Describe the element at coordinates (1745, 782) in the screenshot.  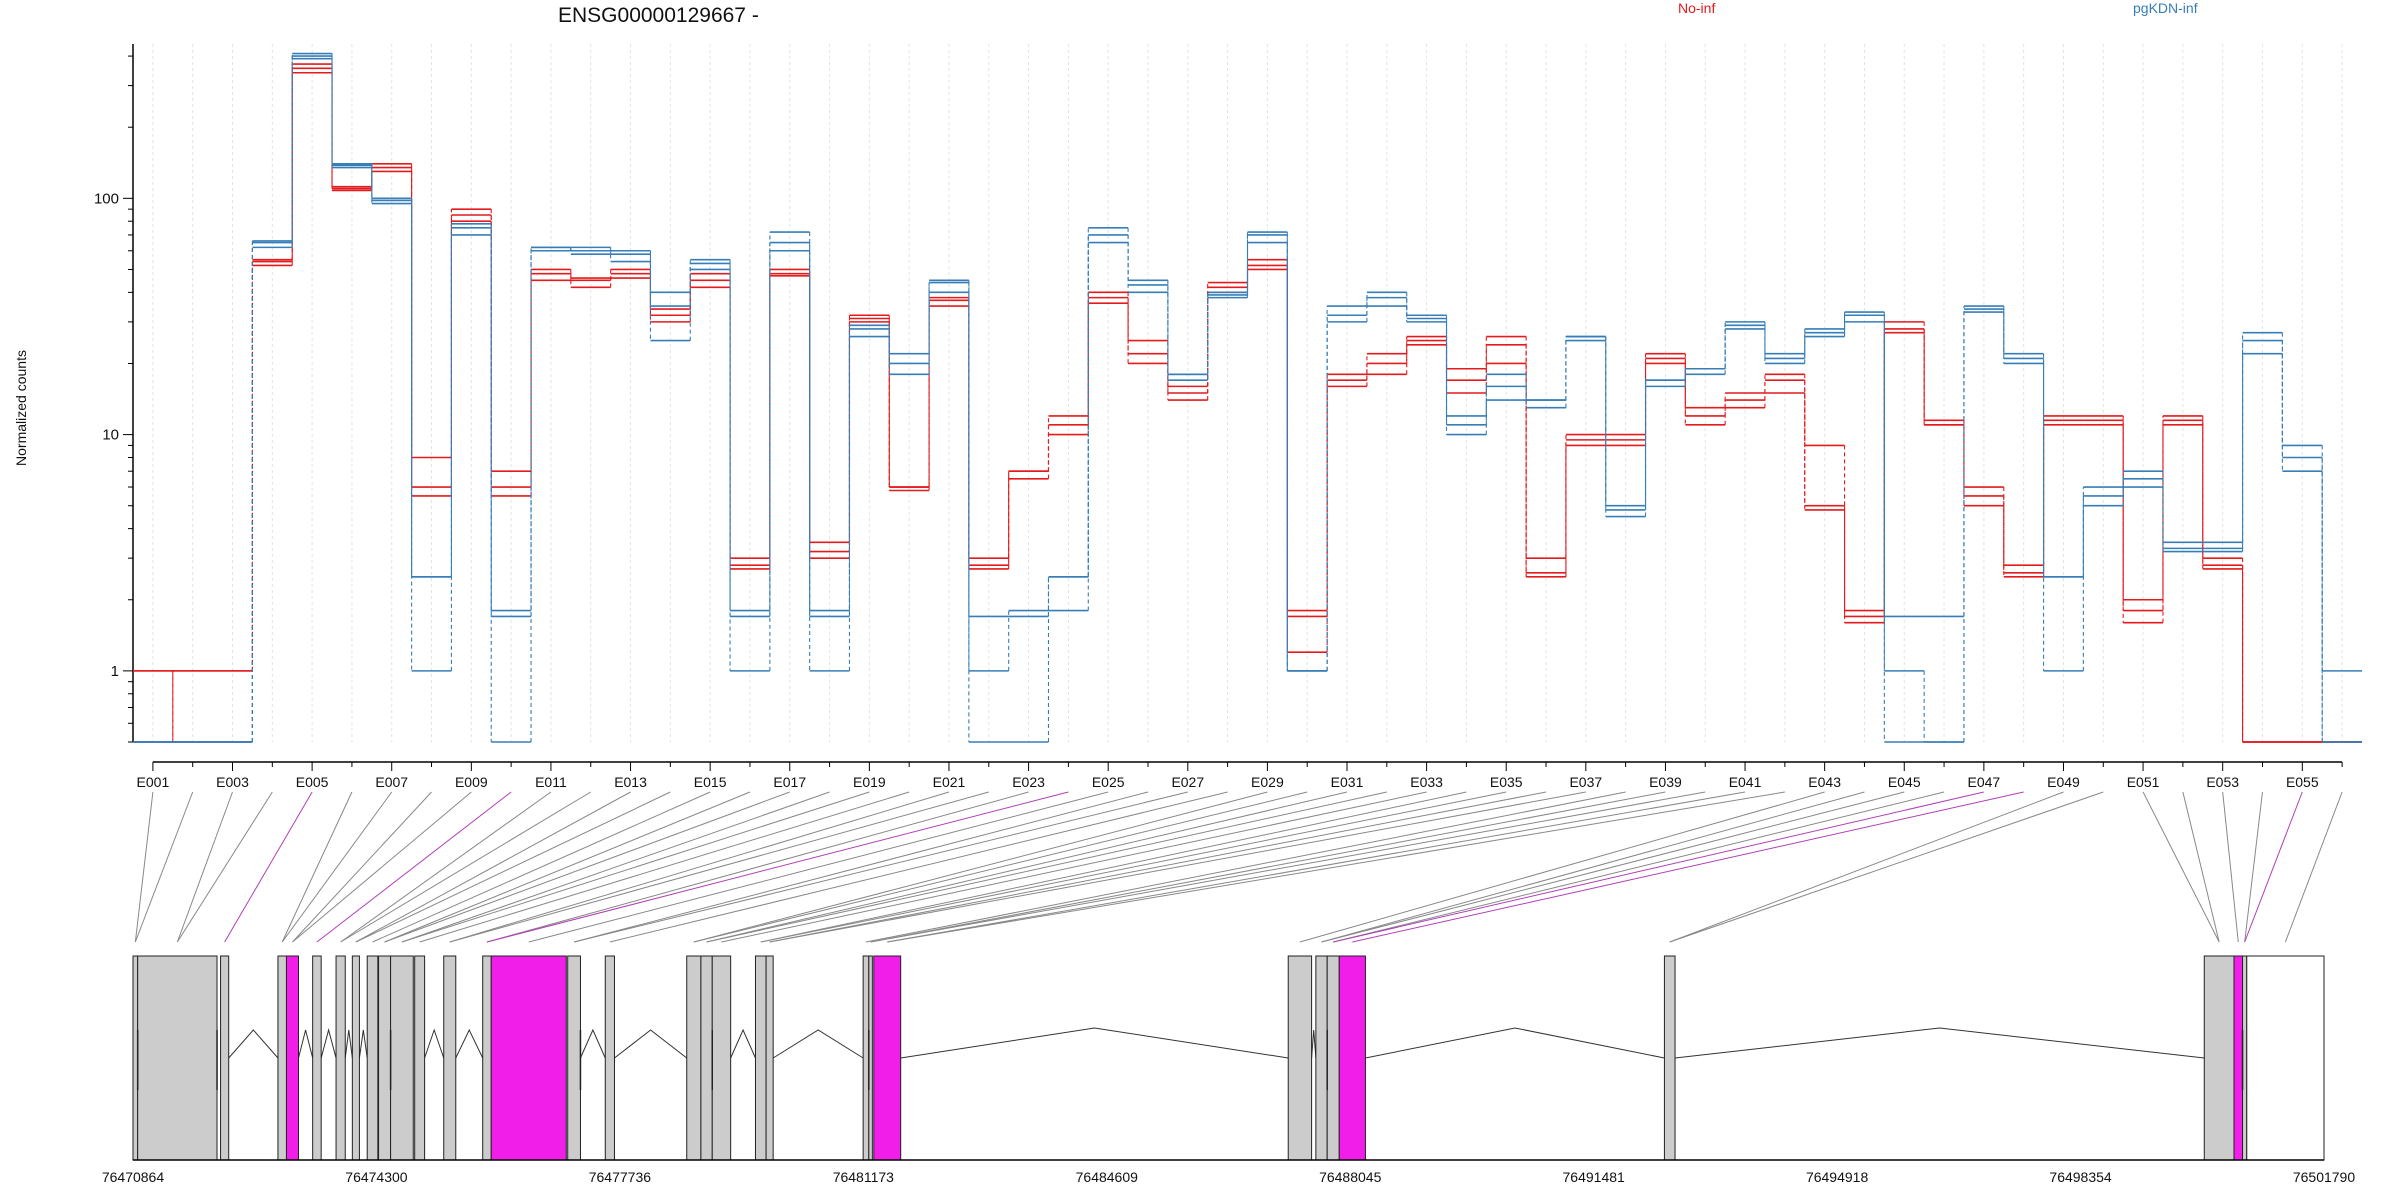
I see `exon-label: E041` at that location.